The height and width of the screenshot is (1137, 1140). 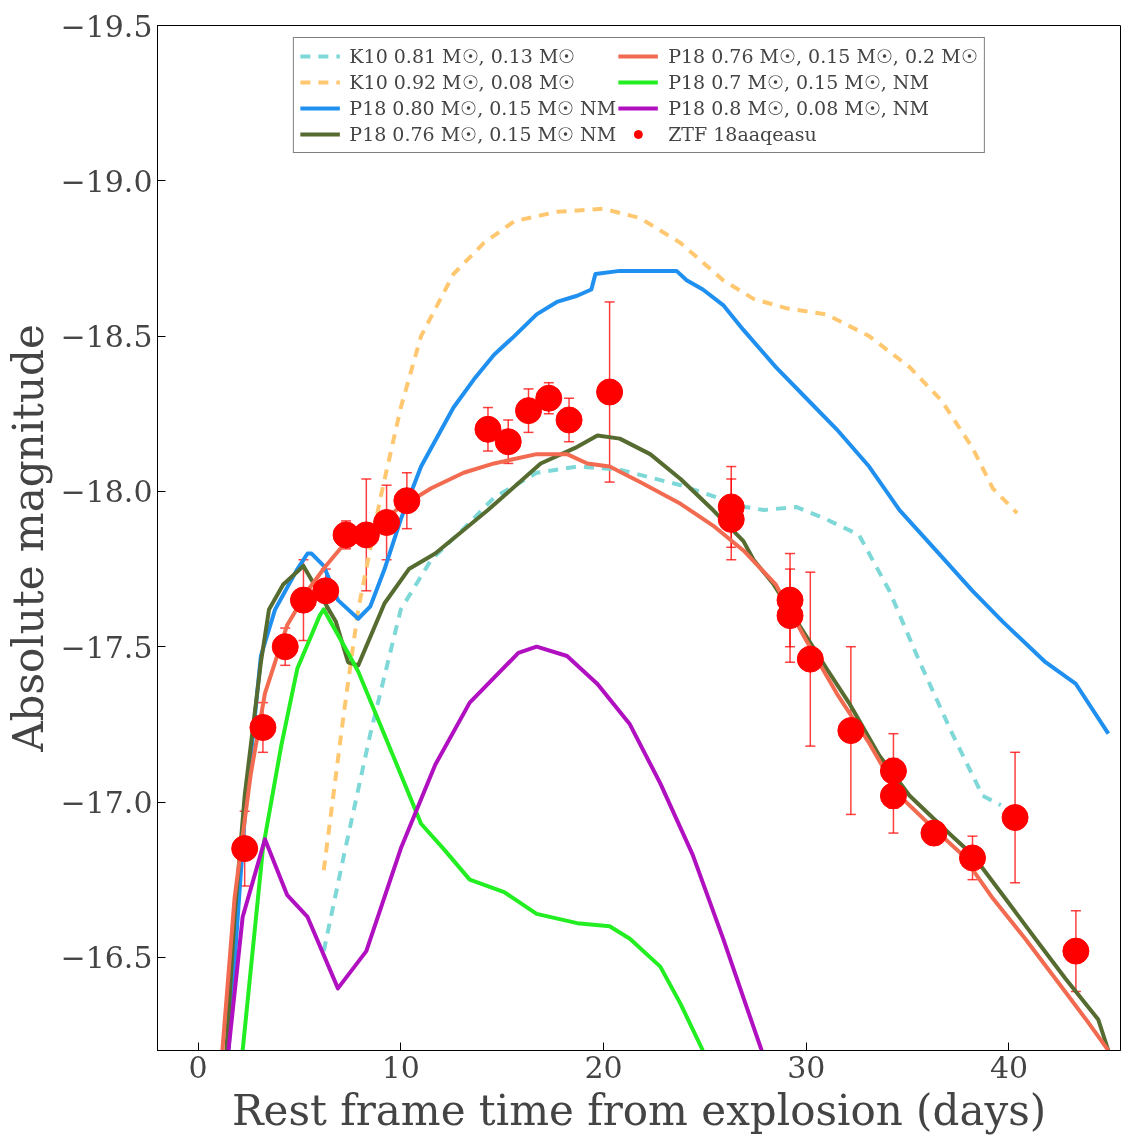 I want to click on legend-label: P18 0.80 M☉, 0.15 M☉ NM, so click(x=483, y=108).